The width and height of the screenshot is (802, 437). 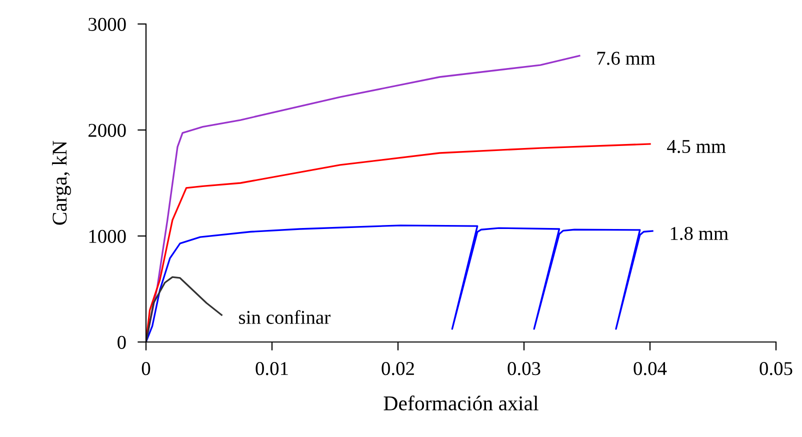 What do you see at coordinates (626, 58) in the screenshot?
I see `series-label: 7.6 mm` at bounding box center [626, 58].